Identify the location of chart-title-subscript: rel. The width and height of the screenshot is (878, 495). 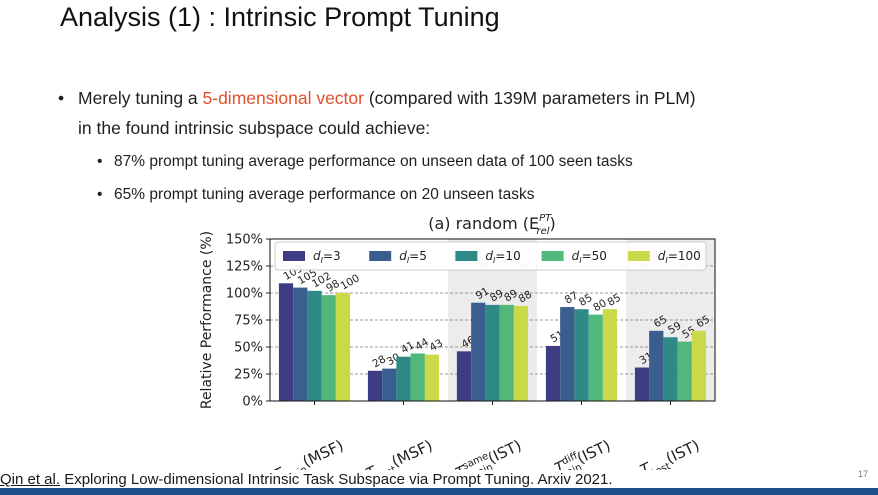
(542, 231).